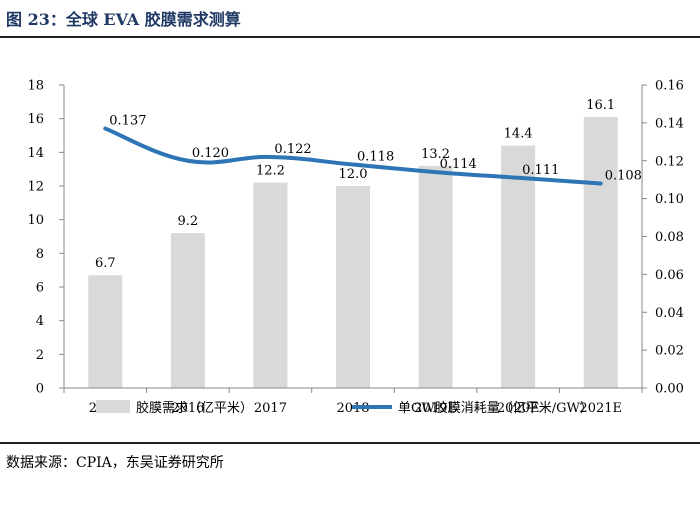  Describe the element at coordinates (518, 408) in the screenshot. I see `x-tick-label-2020E: 2020E` at that location.